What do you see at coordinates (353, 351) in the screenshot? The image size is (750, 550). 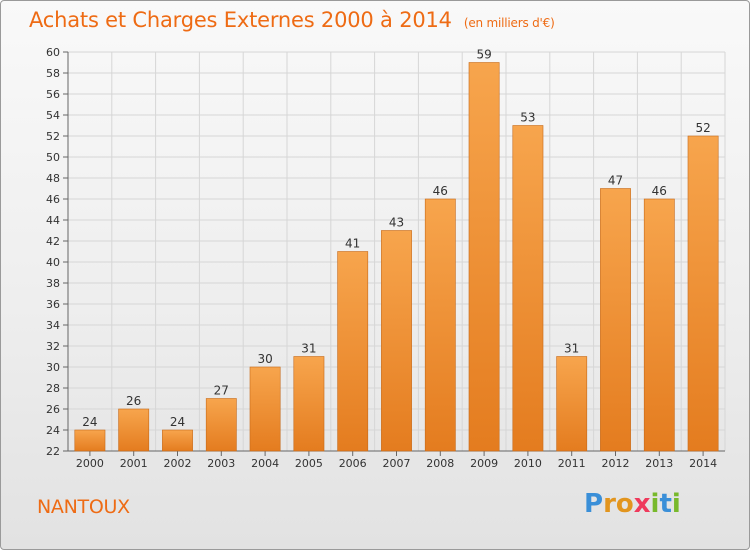 I see `bar-2006` at bounding box center [353, 351].